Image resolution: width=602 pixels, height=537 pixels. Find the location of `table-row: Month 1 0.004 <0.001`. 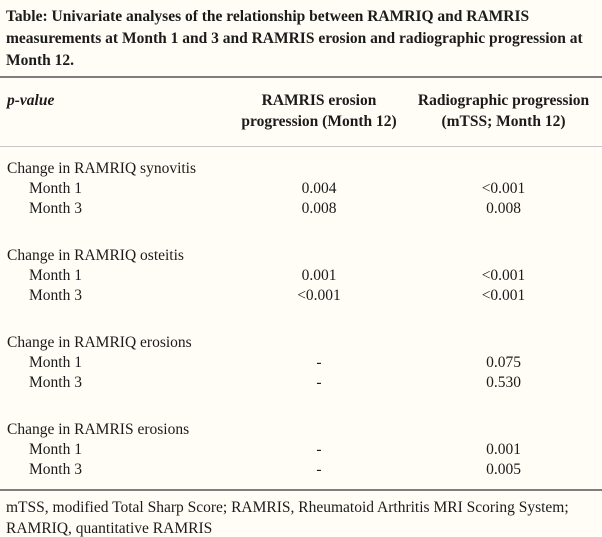

table-row: Month 1 0.004 <0.001 is located at coordinates (301, 189).